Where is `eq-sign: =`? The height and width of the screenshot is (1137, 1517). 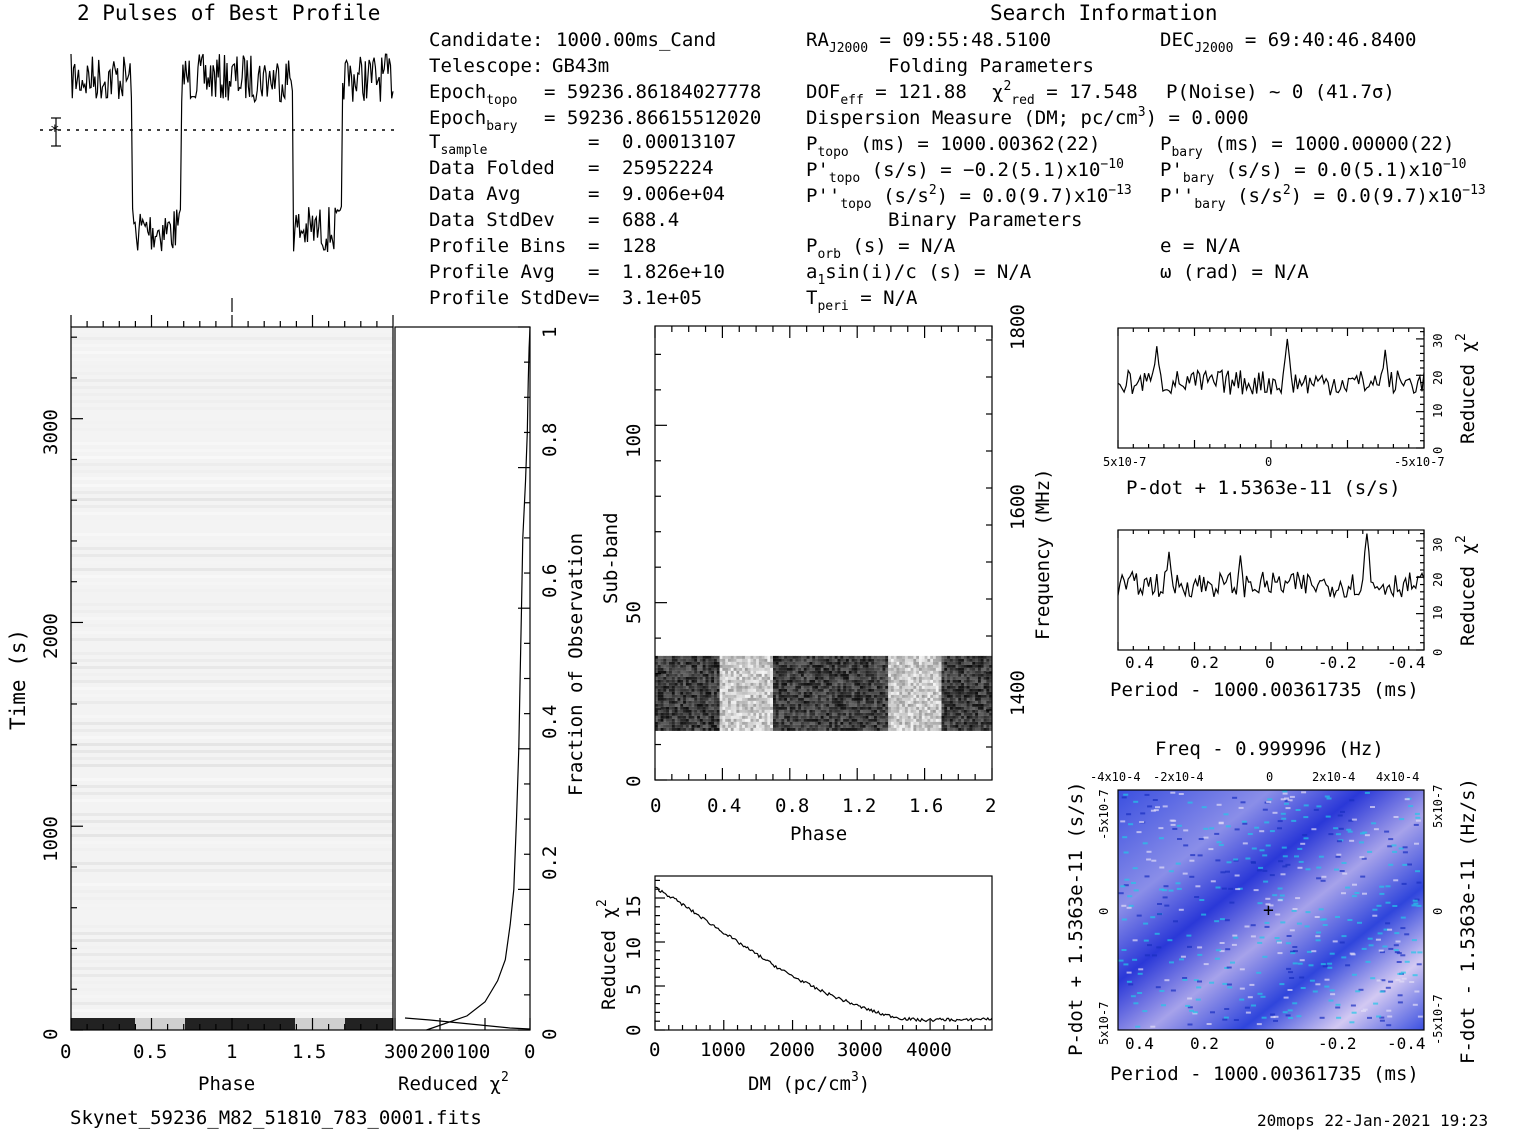 eq-sign: = is located at coordinates (593, 142).